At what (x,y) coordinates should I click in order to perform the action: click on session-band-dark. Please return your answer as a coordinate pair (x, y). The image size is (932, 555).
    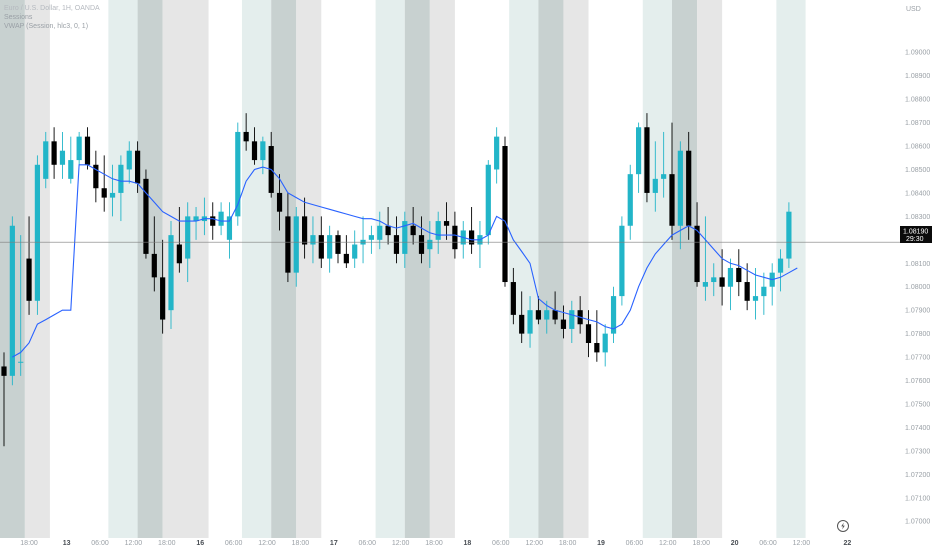
    Looking at the image, I should click on (417, 269).